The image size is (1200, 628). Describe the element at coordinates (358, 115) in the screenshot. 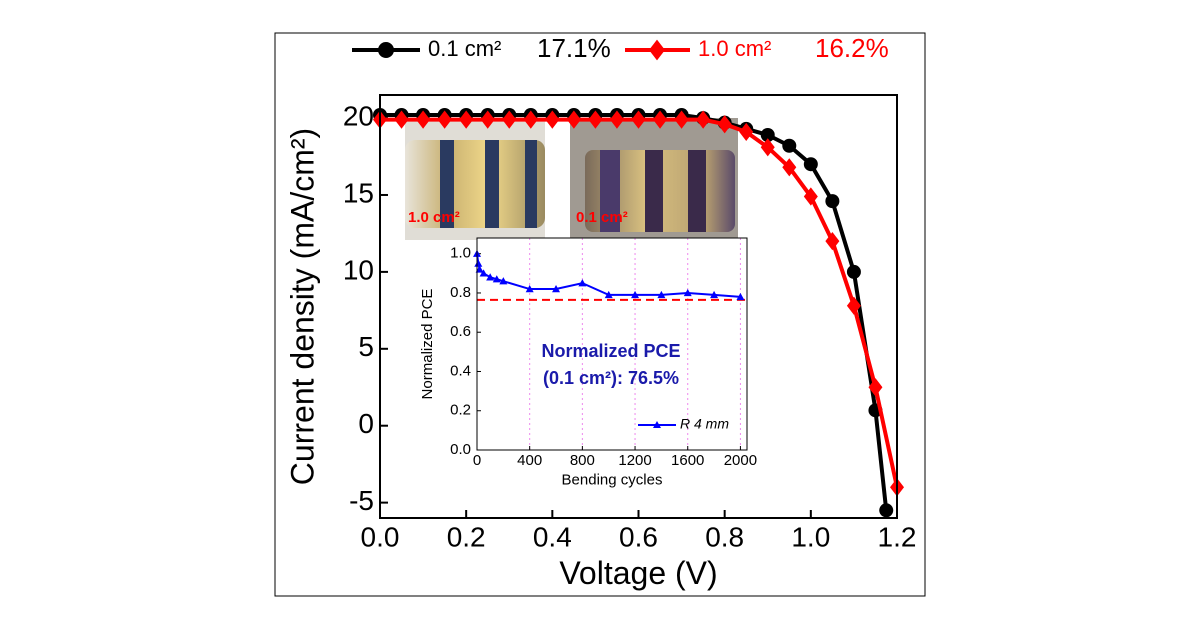

I see `y-tick-label: 20` at that location.